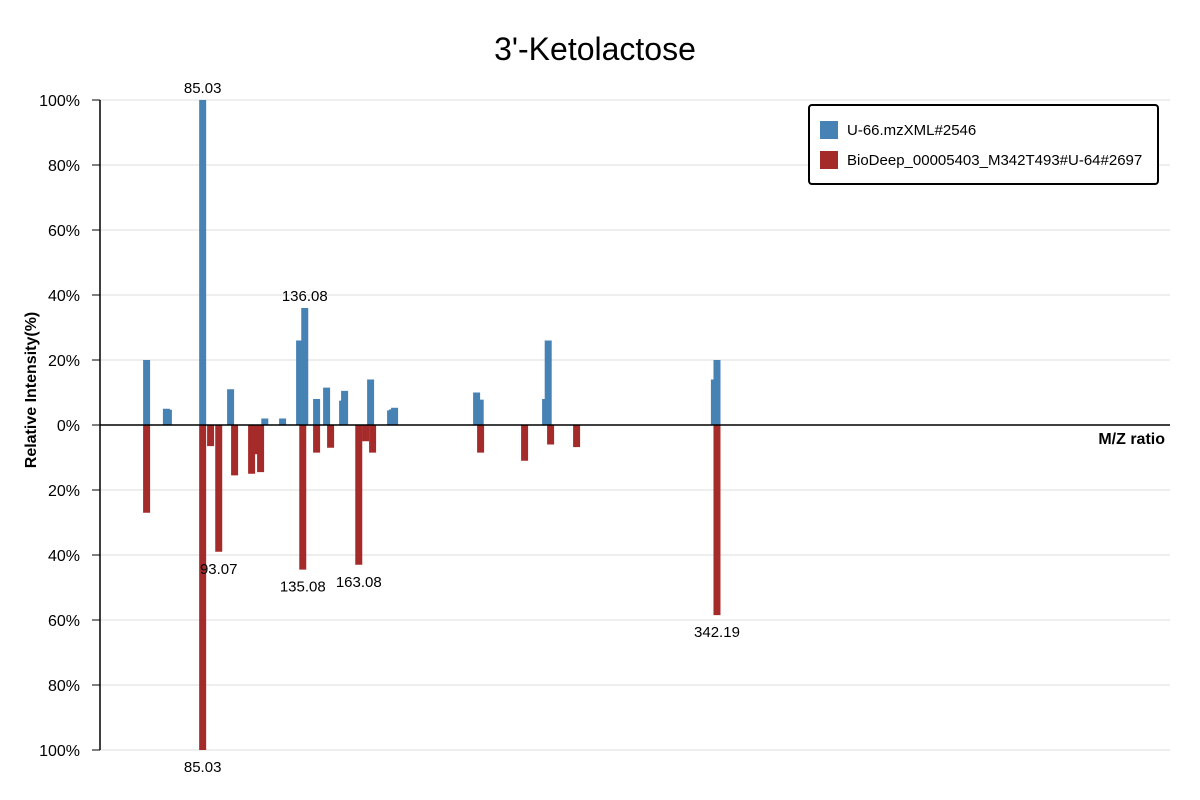  I want to click on chart-title: 3'-Ketolactose, so click(595, 49).